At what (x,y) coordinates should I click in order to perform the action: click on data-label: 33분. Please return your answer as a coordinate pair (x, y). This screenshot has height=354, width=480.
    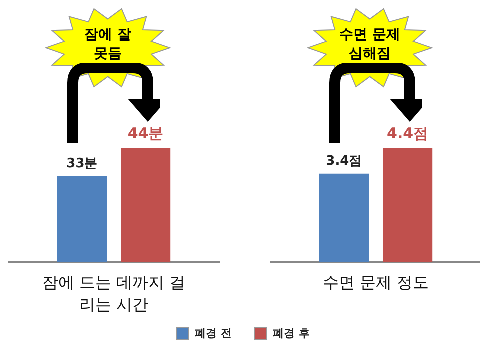
    Looking at the image, I should click on (82, 164).